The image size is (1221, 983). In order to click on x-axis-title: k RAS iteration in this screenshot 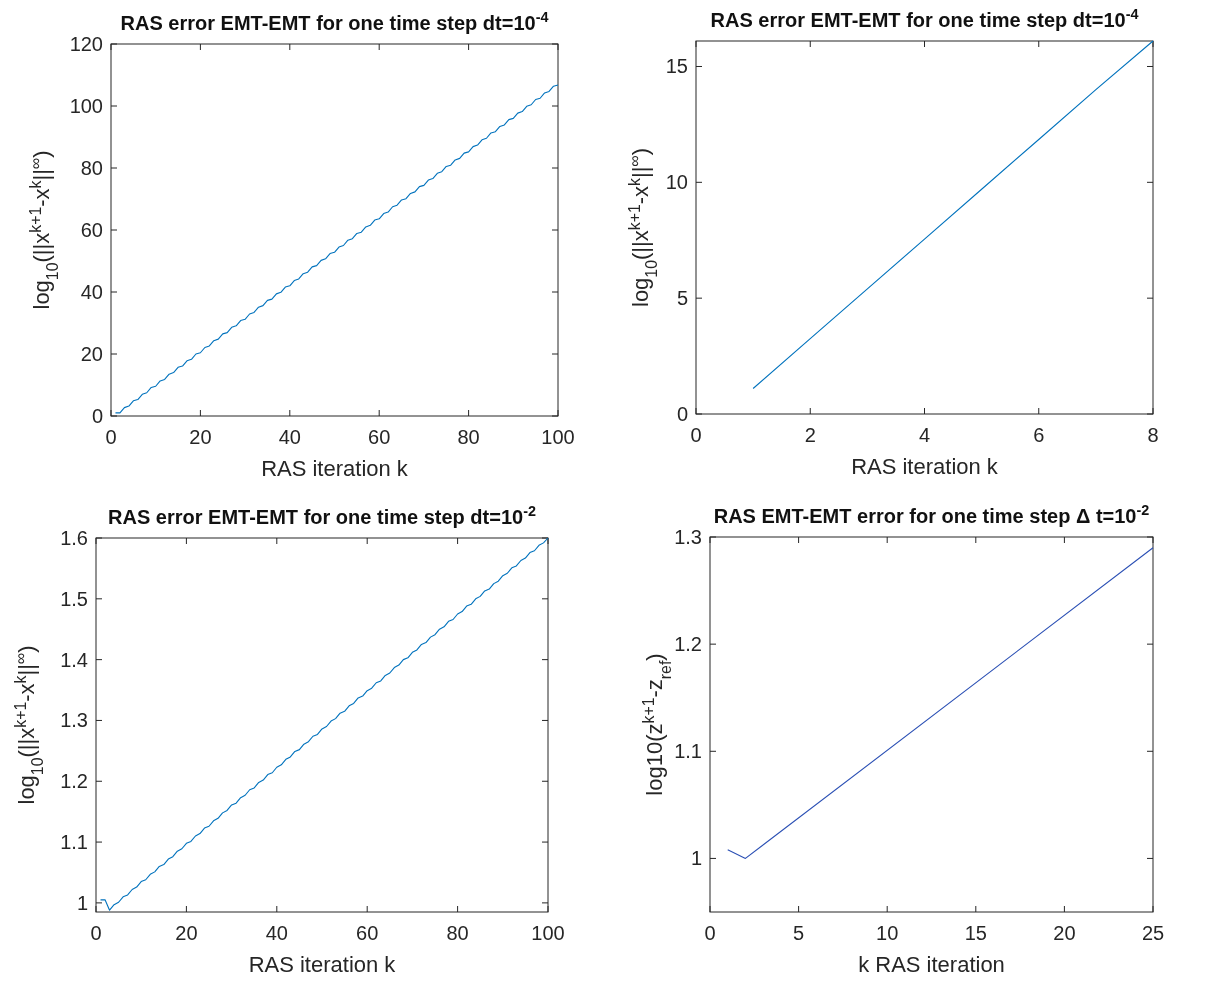, I will do `click(931, 964)`.